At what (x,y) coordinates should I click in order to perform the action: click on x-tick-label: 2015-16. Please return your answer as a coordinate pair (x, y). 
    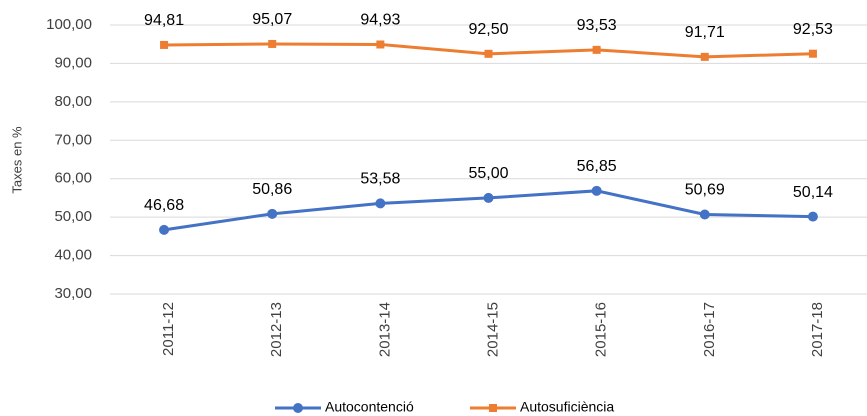
    Looking at the image, I should click on (601, 329).